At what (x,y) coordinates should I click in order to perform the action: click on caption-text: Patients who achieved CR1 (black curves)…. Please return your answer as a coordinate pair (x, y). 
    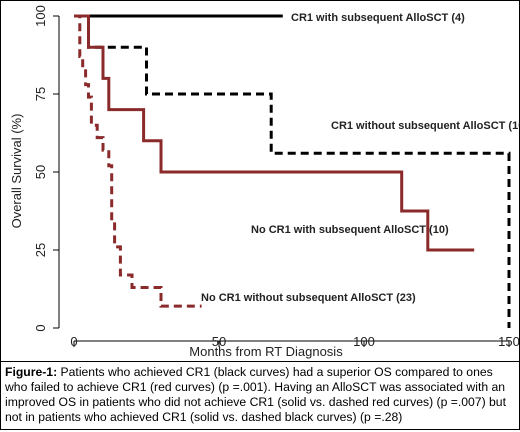
    Looking at the image, I should click on (255, 394).